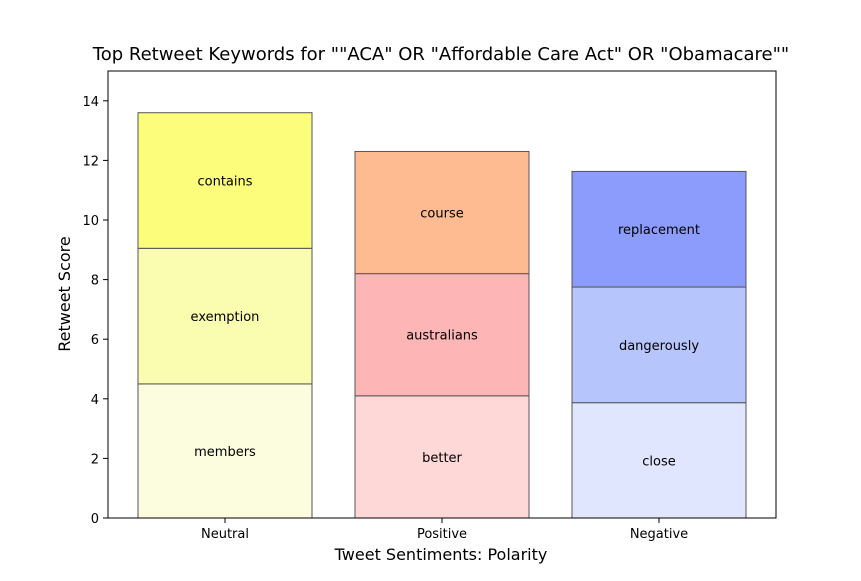 This screenshot has height=581, width=861. I want to click on bar-segment-neutral-contains, so click(225, 180).